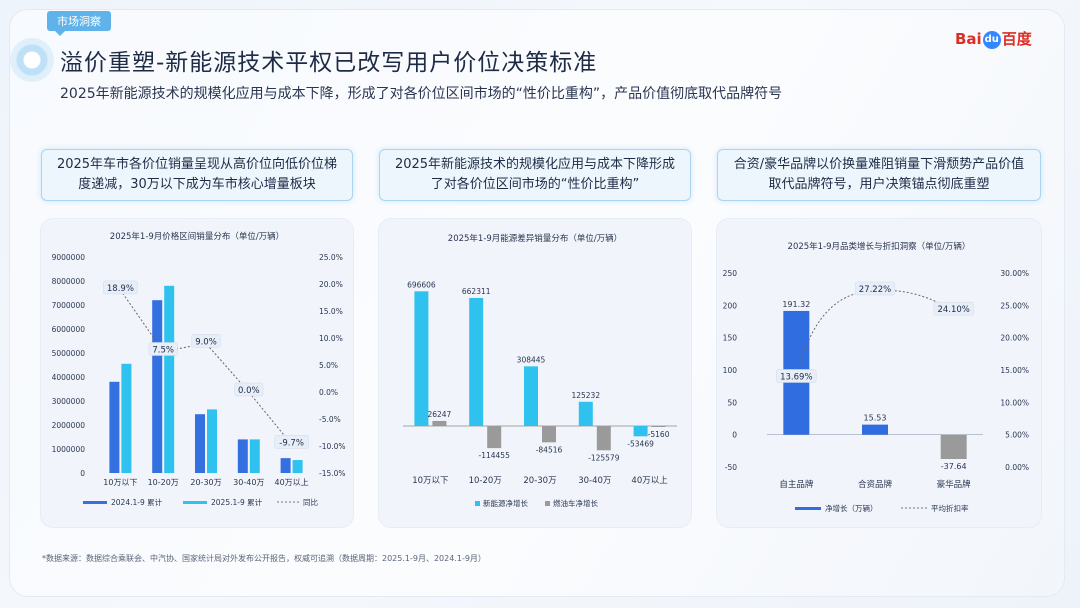 Image resolution: width=1080 pixels, height=608 pixels. I want to click on legend-label: 燃油车净增长, so click(575, 503).